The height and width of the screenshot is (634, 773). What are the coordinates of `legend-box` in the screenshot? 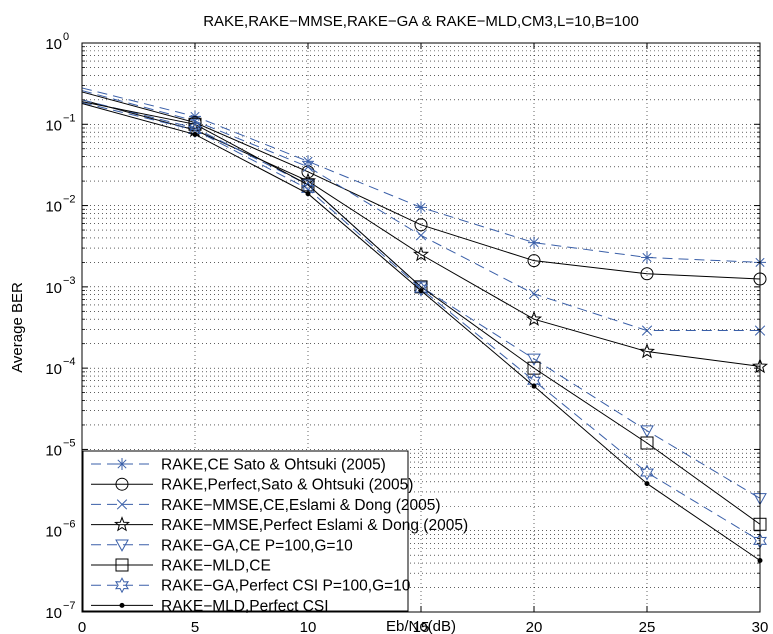 It's located at (245, 531).